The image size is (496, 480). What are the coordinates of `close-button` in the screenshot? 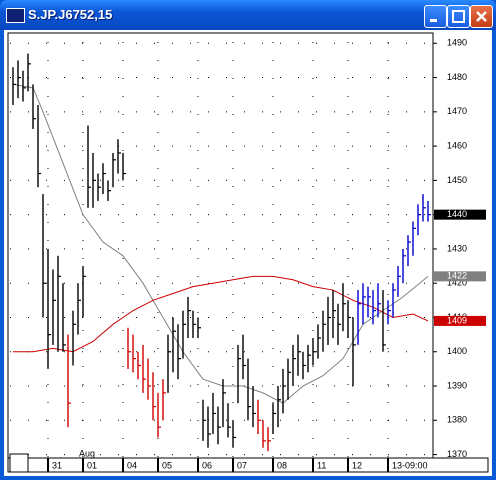 It's located at (481, 16).